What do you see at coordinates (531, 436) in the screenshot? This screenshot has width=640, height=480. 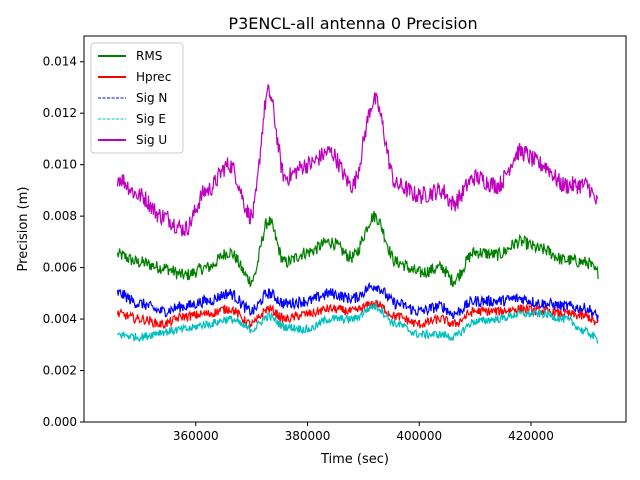 I see `x-tick-label: 420000` at bounding box center [531, 436].